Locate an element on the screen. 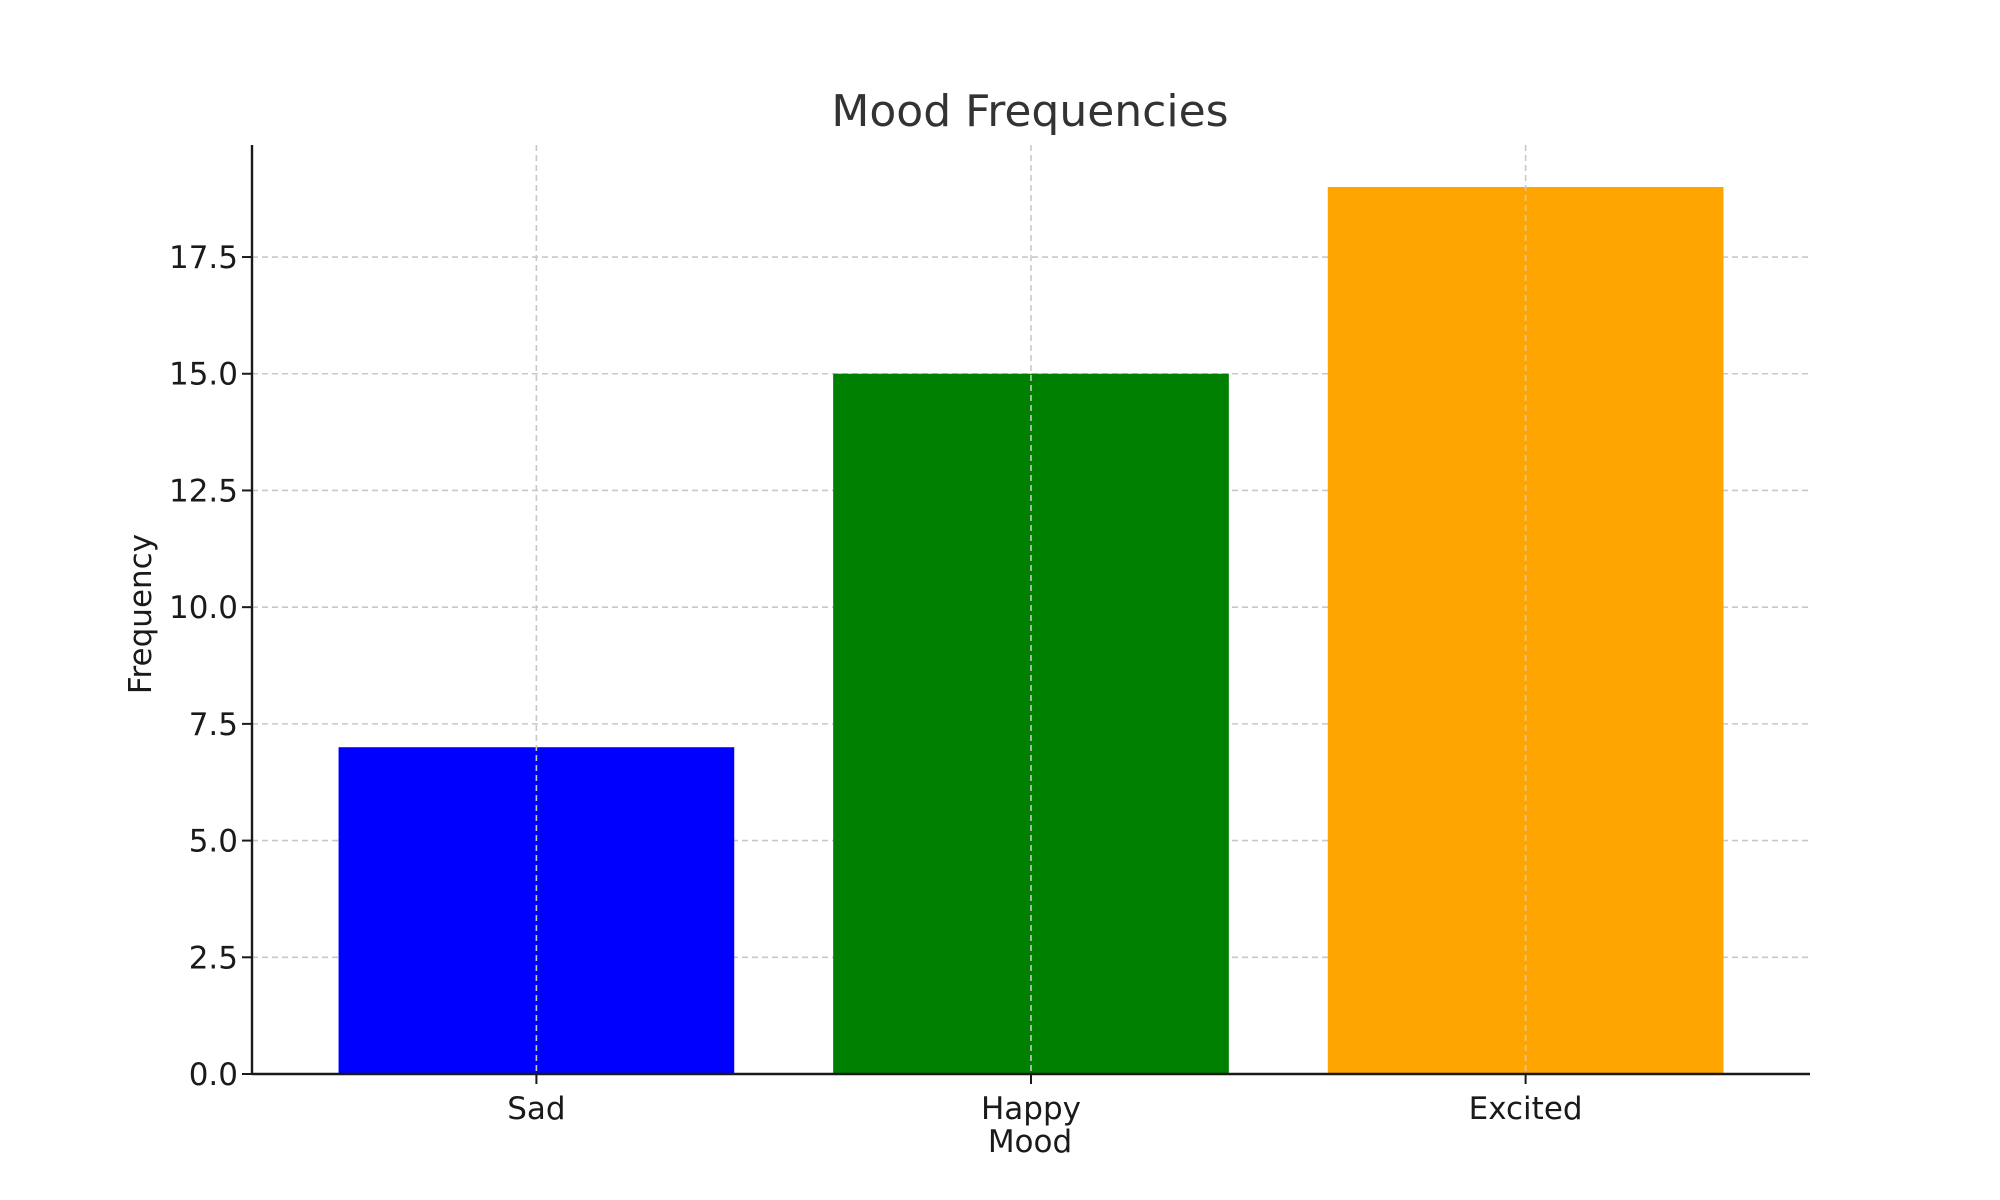 This screenshot has width=2000, height=1200. y-tick-label: 5.0 is located at coordinates (213, 842).